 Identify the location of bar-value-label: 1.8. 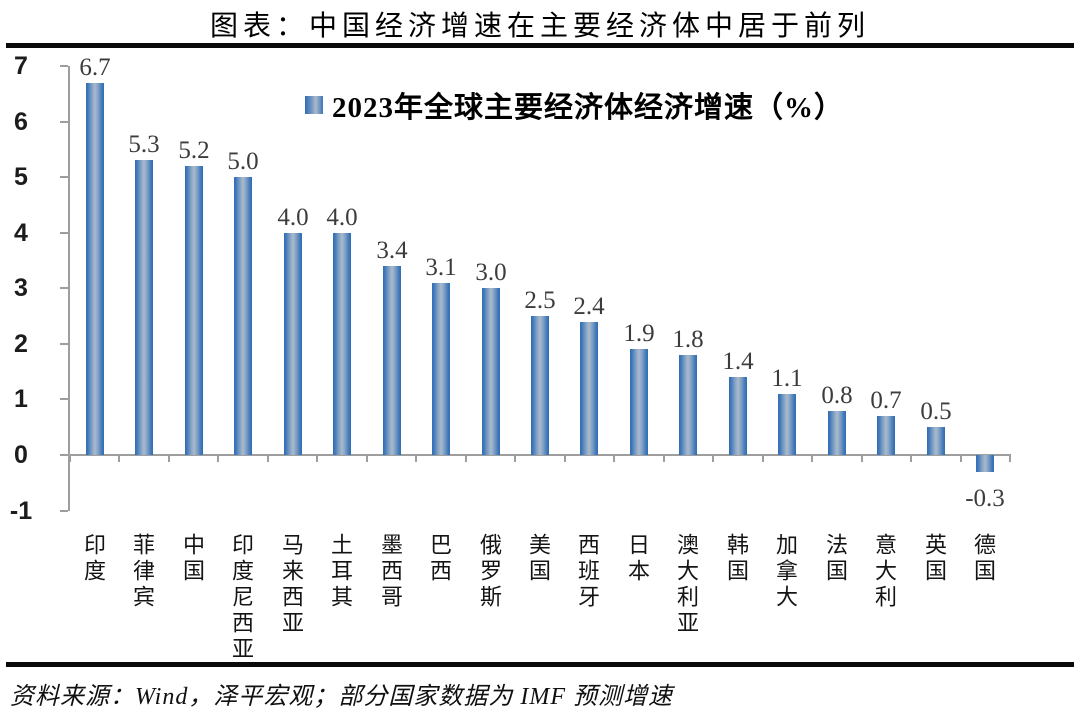
(688, 339).